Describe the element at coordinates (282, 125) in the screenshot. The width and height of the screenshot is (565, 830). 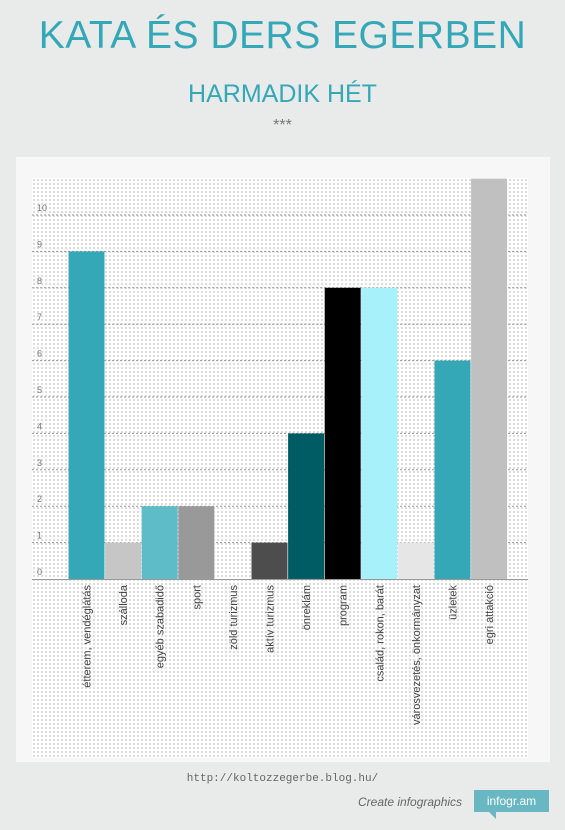
I see `decorative-stars: ***` at that location.